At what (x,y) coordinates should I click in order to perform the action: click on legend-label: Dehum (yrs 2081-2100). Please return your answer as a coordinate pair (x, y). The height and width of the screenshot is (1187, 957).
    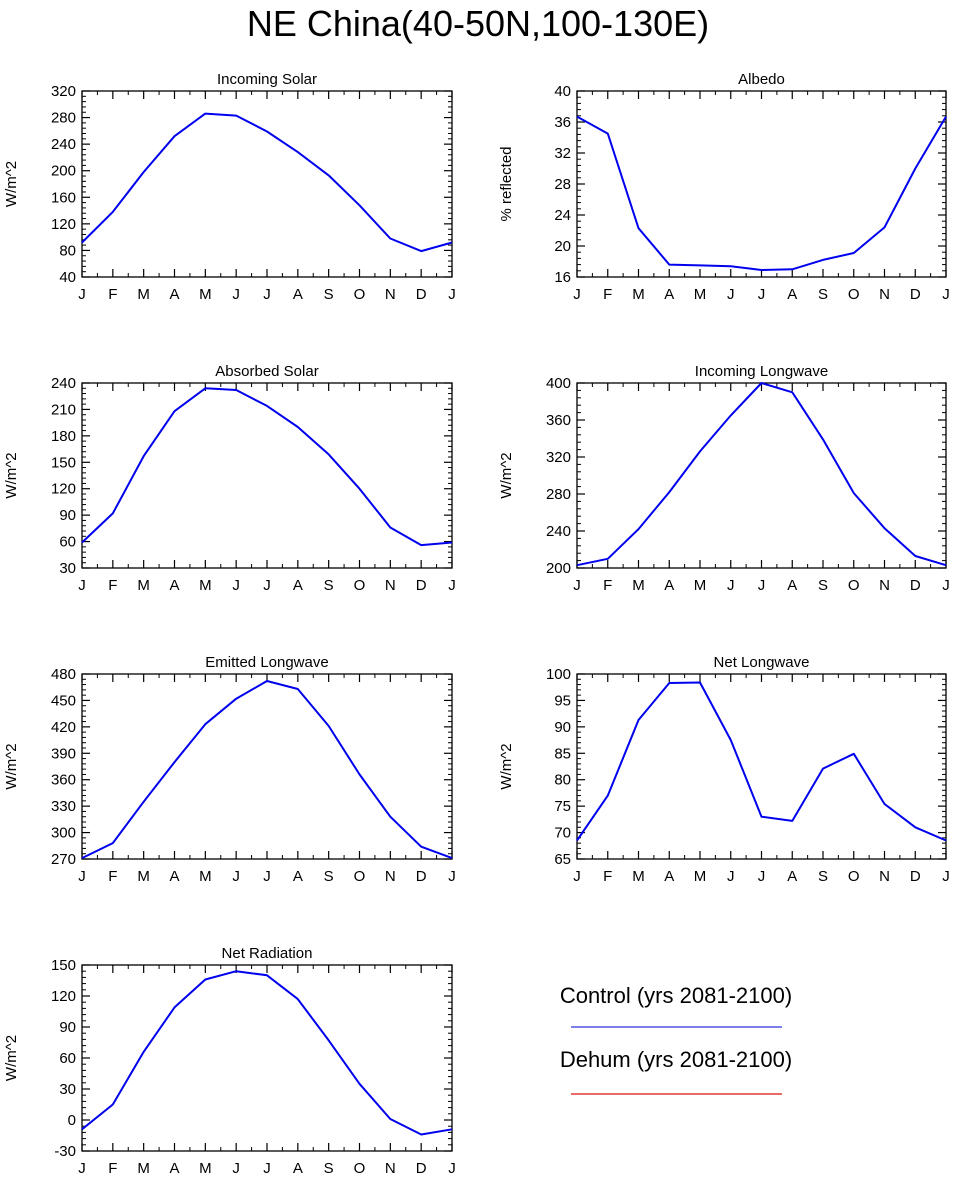
    Looking at the image, I should click on (676, 1059).